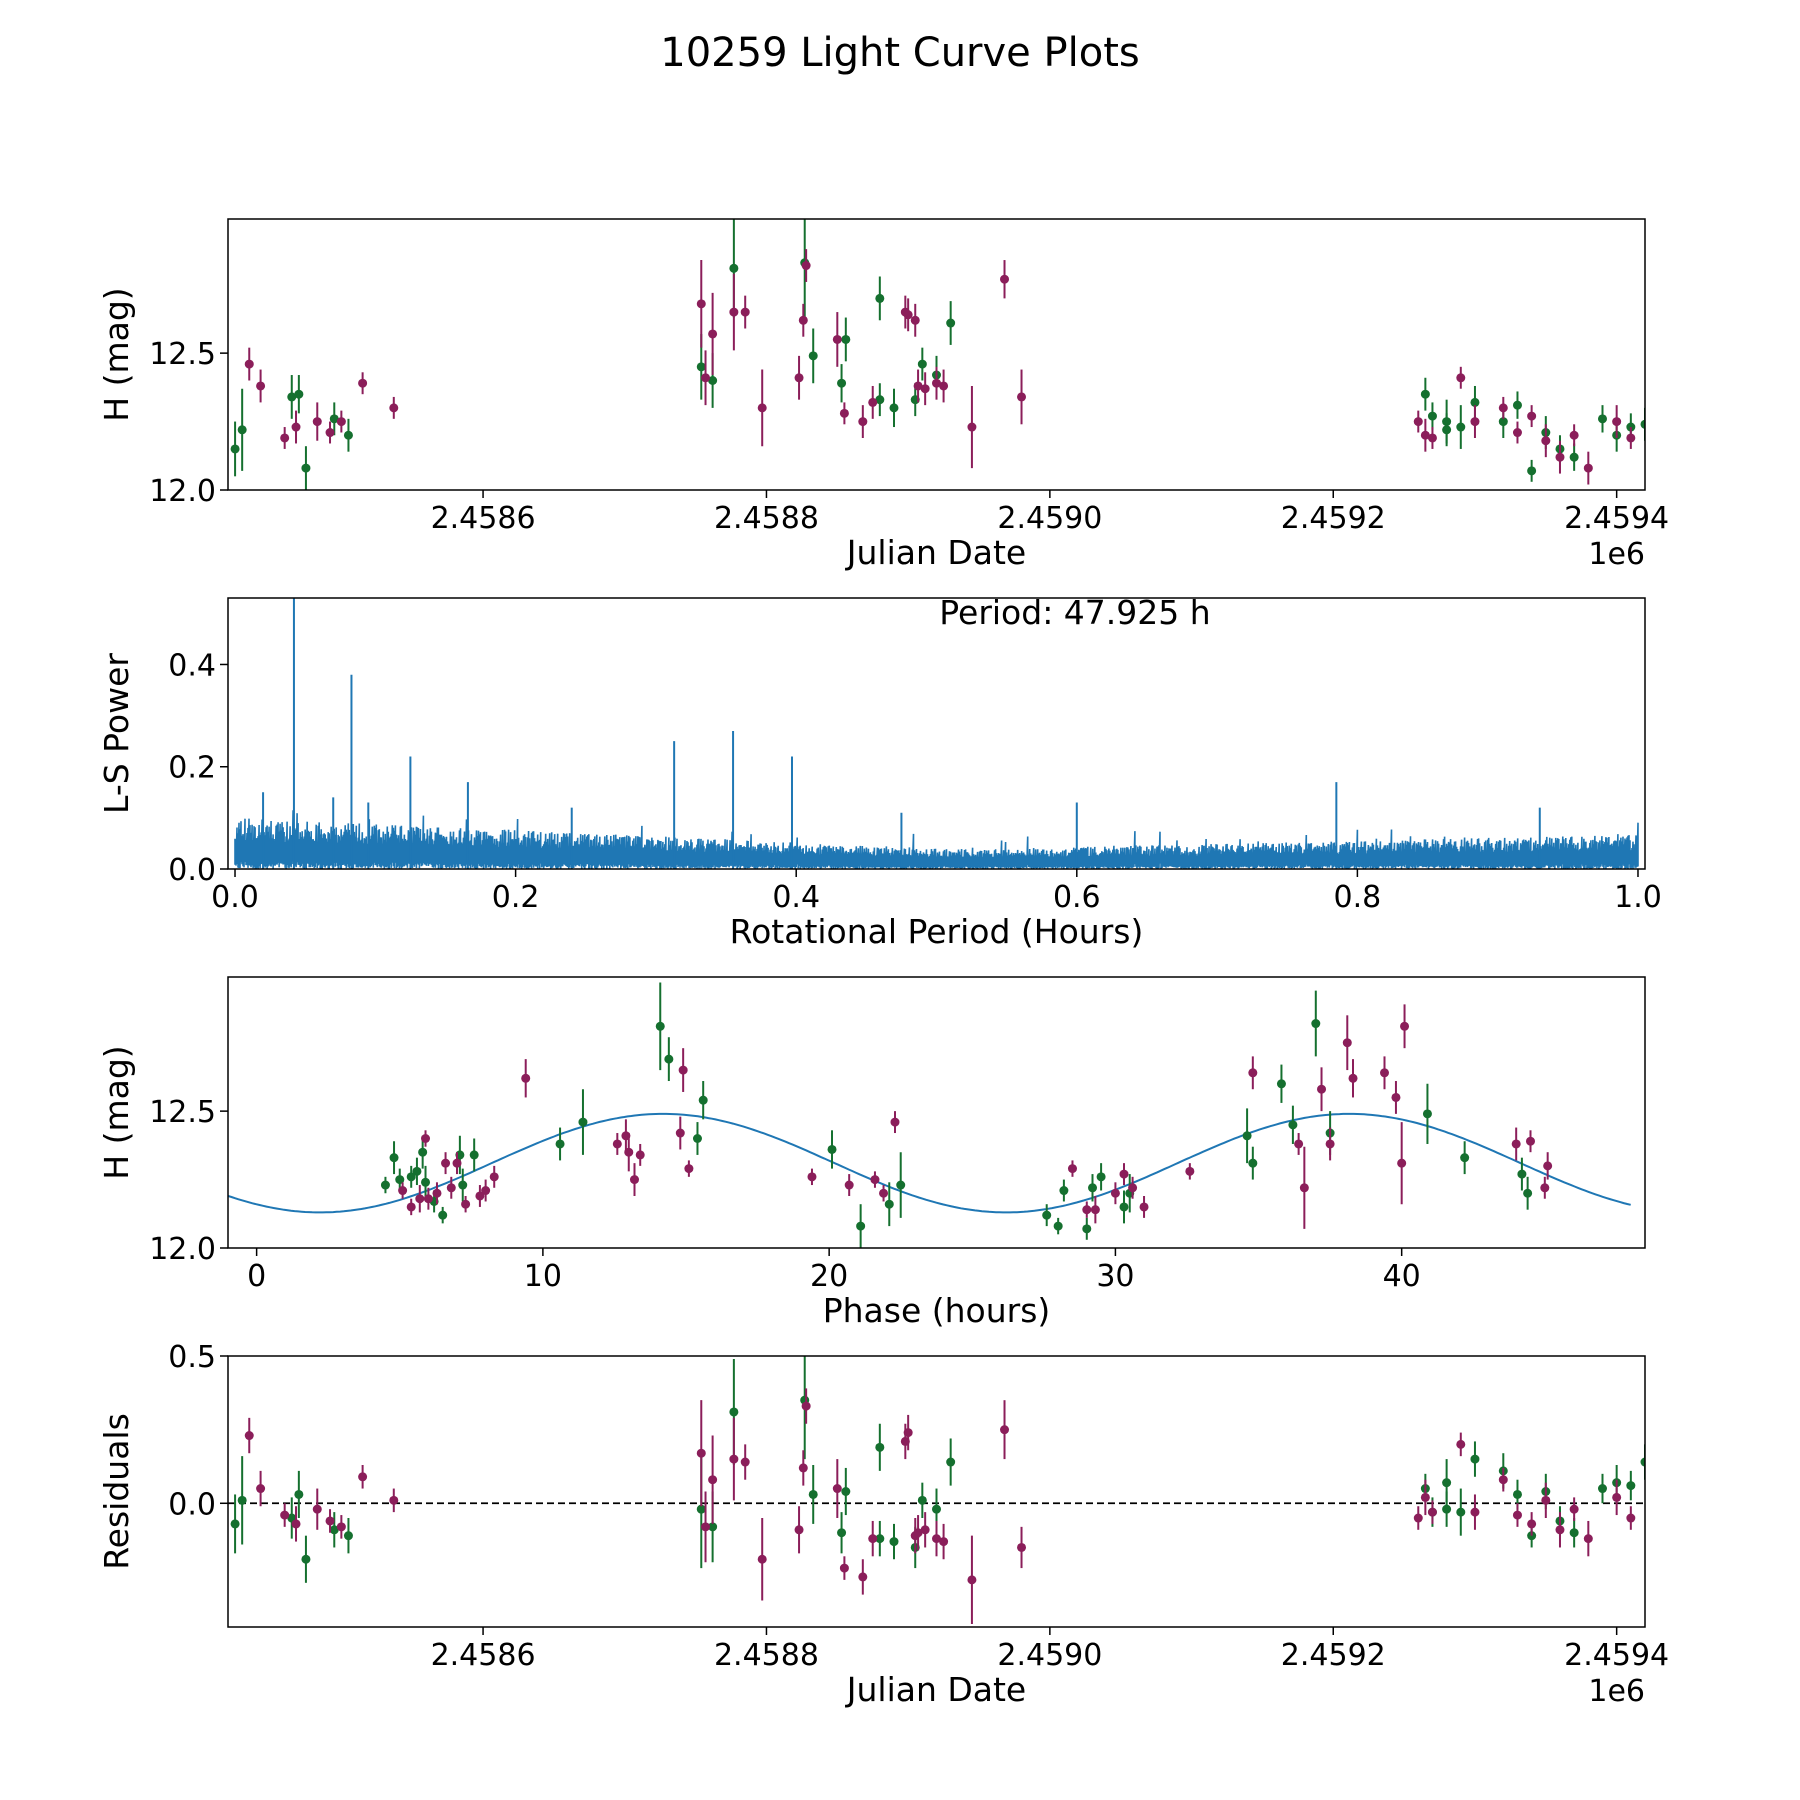  Describe the element at coordinates (1402, 1276) in the screenshot. I see `x-tick-label: 40` at that location.